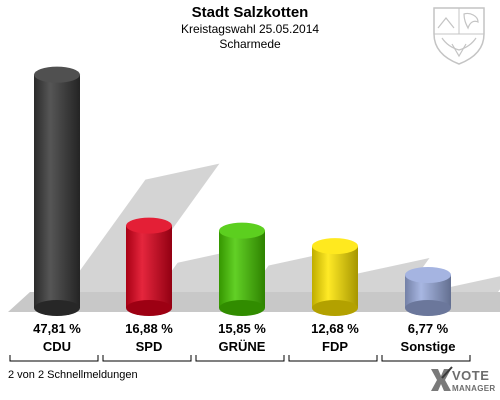  I want to click on chart-district: Scharmede, so click(250, 44).